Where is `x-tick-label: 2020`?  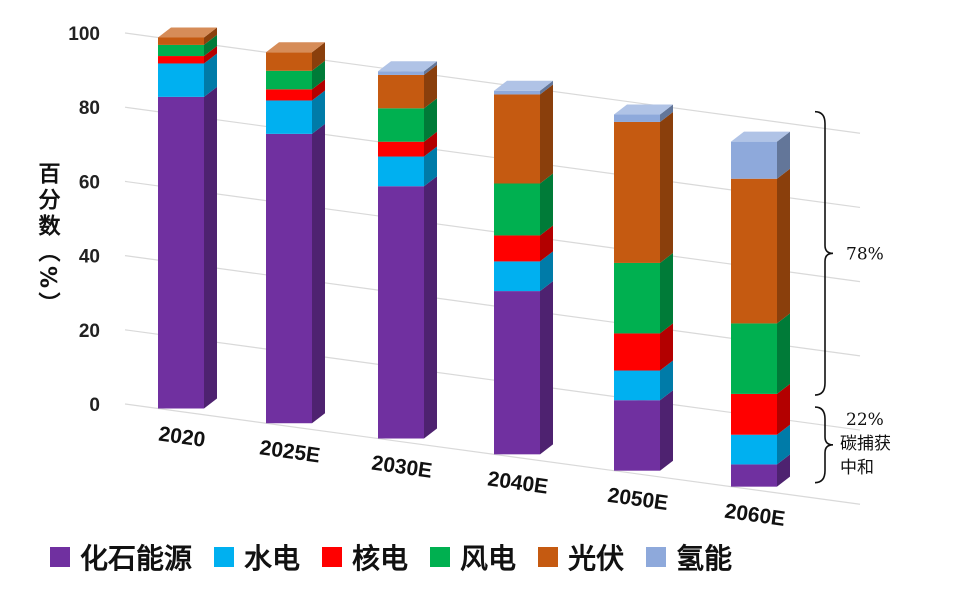 x-tick-label: 2020 is located at coordinates (181, 437).